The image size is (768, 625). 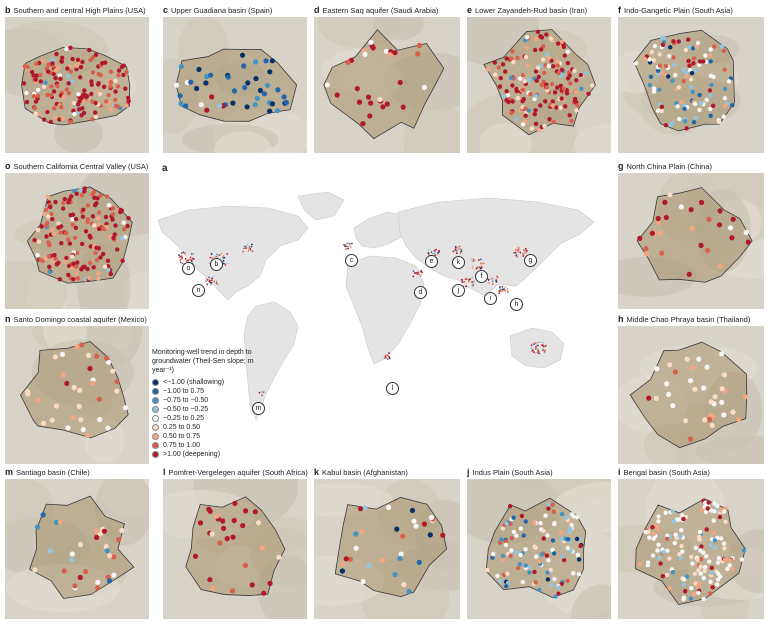 I want to click on legend-label: −0.75 to −0.50, so click(x=186, y=400).